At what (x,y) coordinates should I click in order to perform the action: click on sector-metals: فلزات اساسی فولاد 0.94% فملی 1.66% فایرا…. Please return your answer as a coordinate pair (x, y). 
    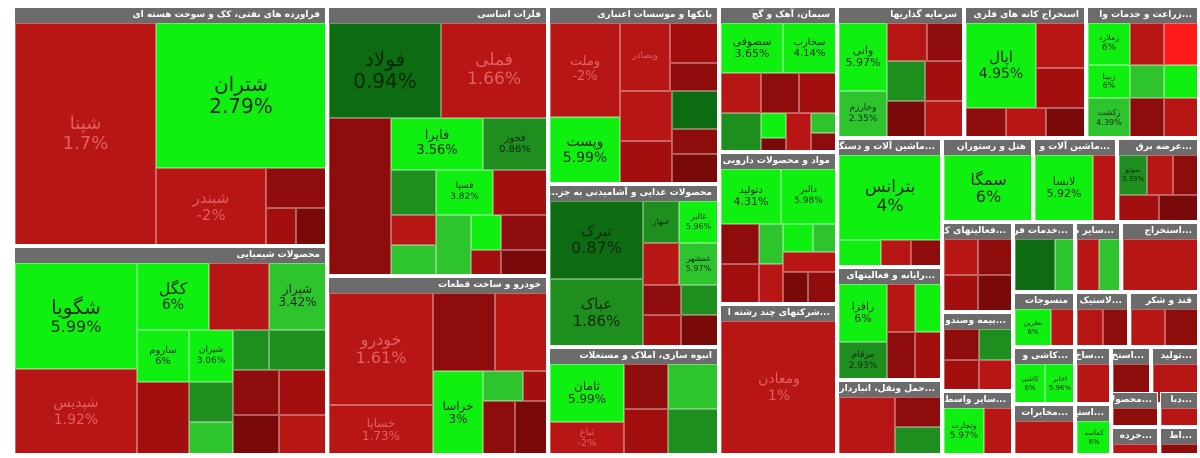
    Looking at the image, I should click on (437, 141).